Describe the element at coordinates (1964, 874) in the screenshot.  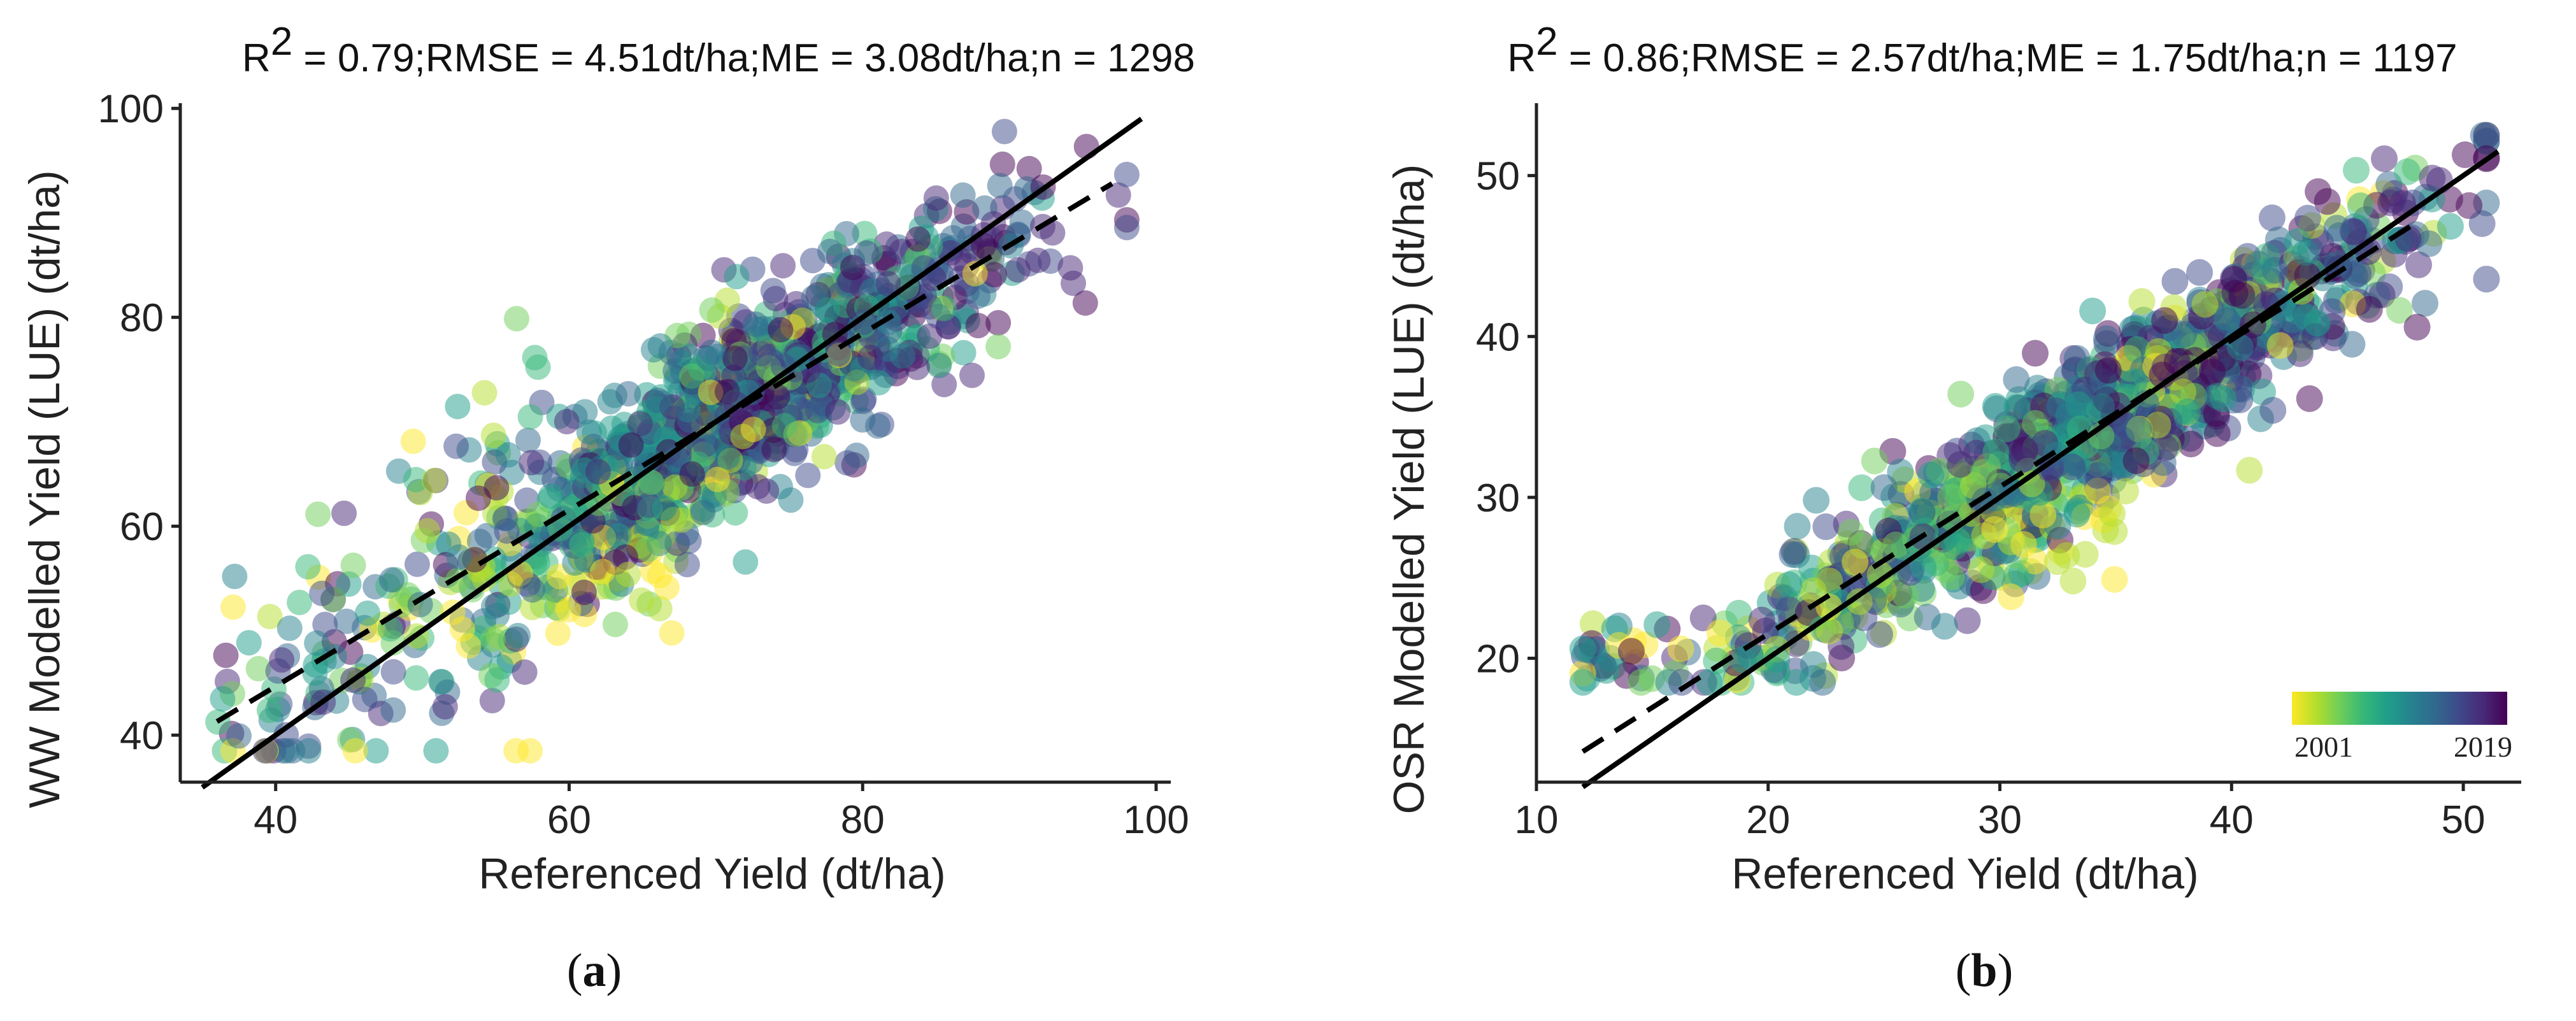
I see `x-axis-label-b: Referenced Yield (dt/ha)` at that location.